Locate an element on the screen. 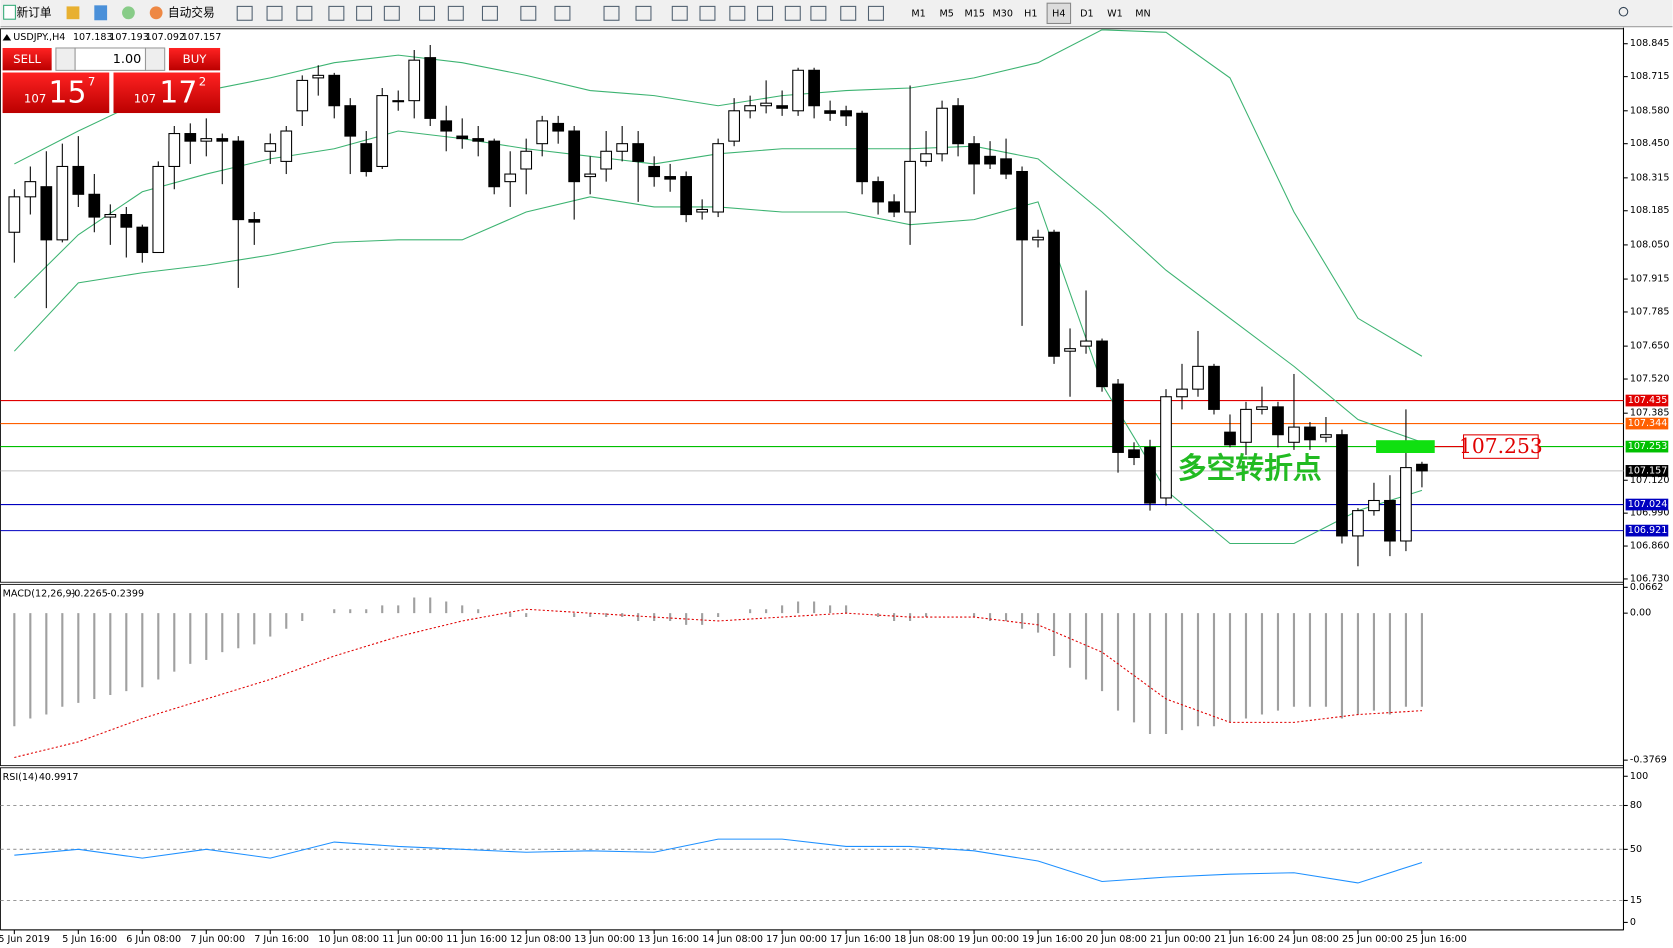 The image size is (1673, 948). timeframe-button: M30 is located at coordinates (1003, 13).